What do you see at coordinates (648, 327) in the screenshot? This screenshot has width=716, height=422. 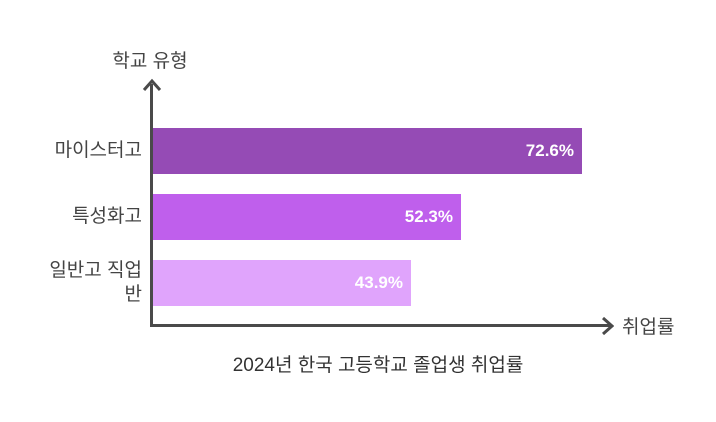 I see `x-axis-label: 취업률` at bounding box center [648, 327].